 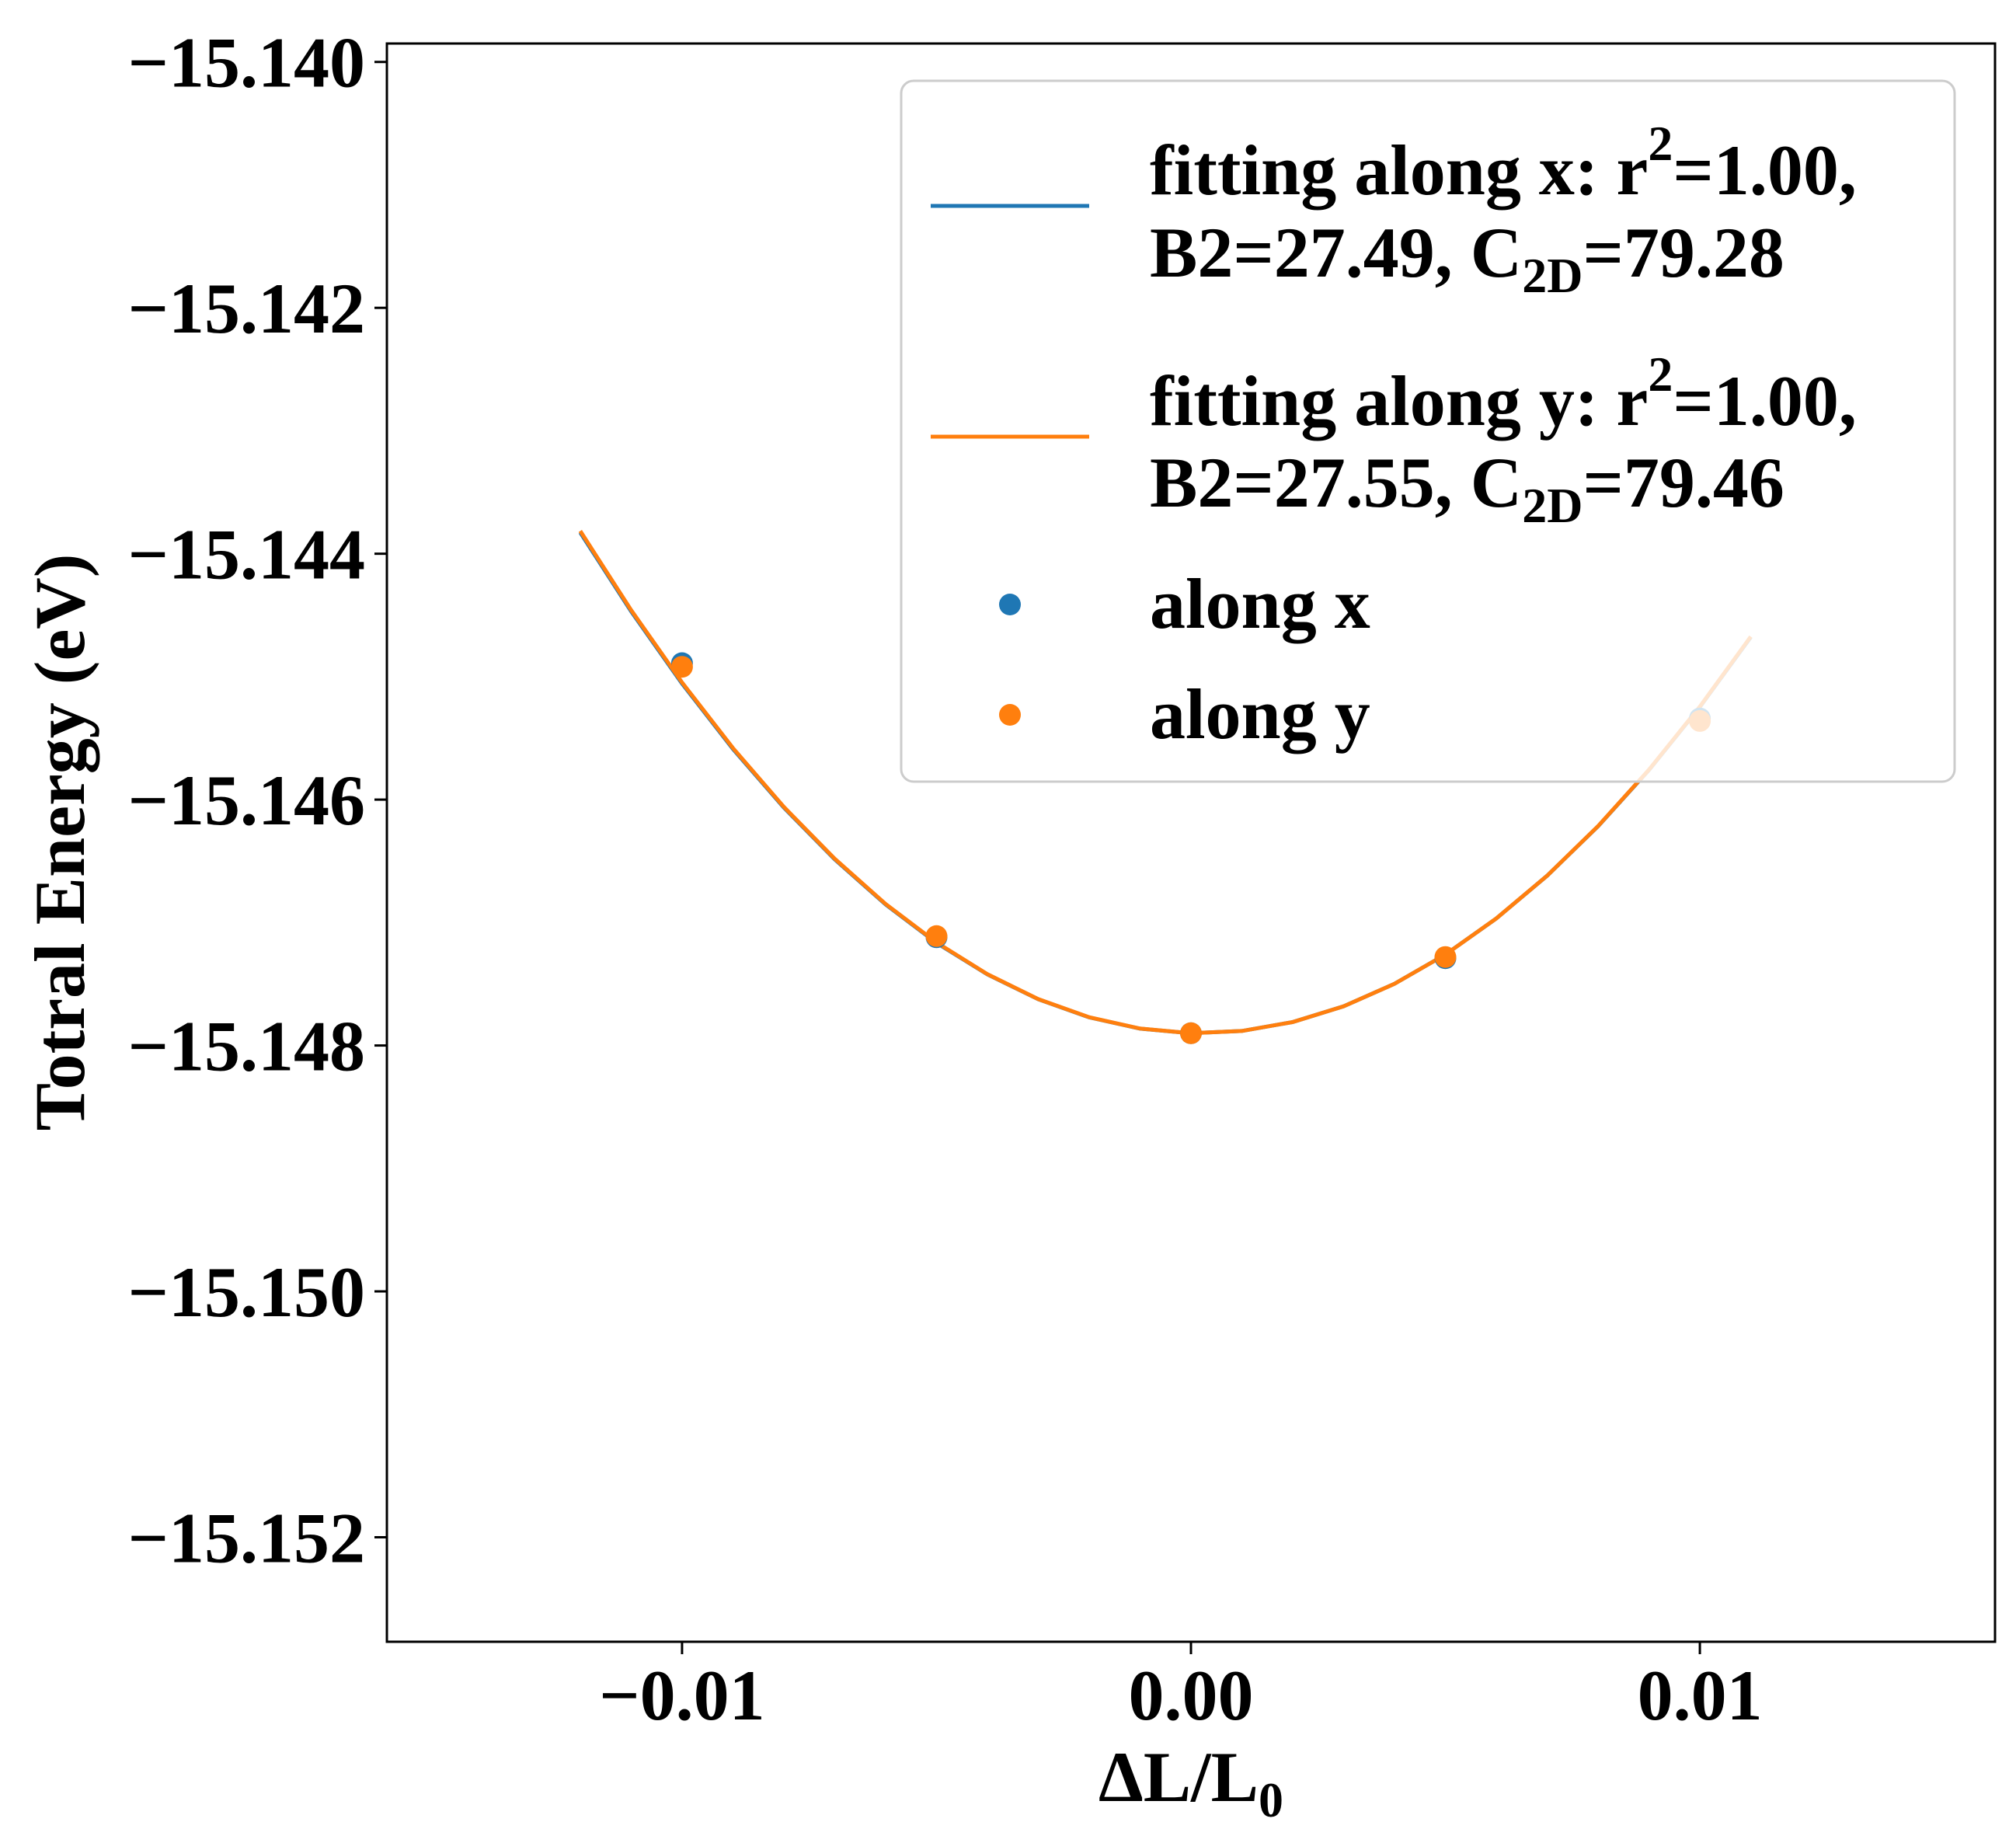 I want to click on x-tick-label: 0.00, so click(x=1191, y=1695).